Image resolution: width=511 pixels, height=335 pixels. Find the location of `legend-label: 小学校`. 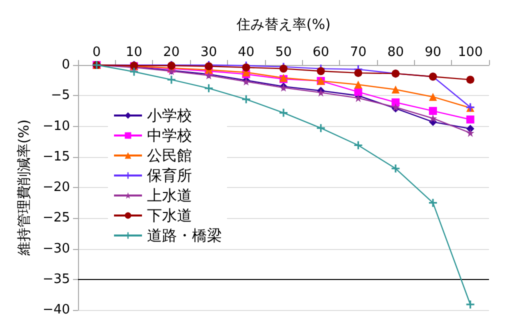

legend-label: 小学校 is located at coordinates (169, 115).